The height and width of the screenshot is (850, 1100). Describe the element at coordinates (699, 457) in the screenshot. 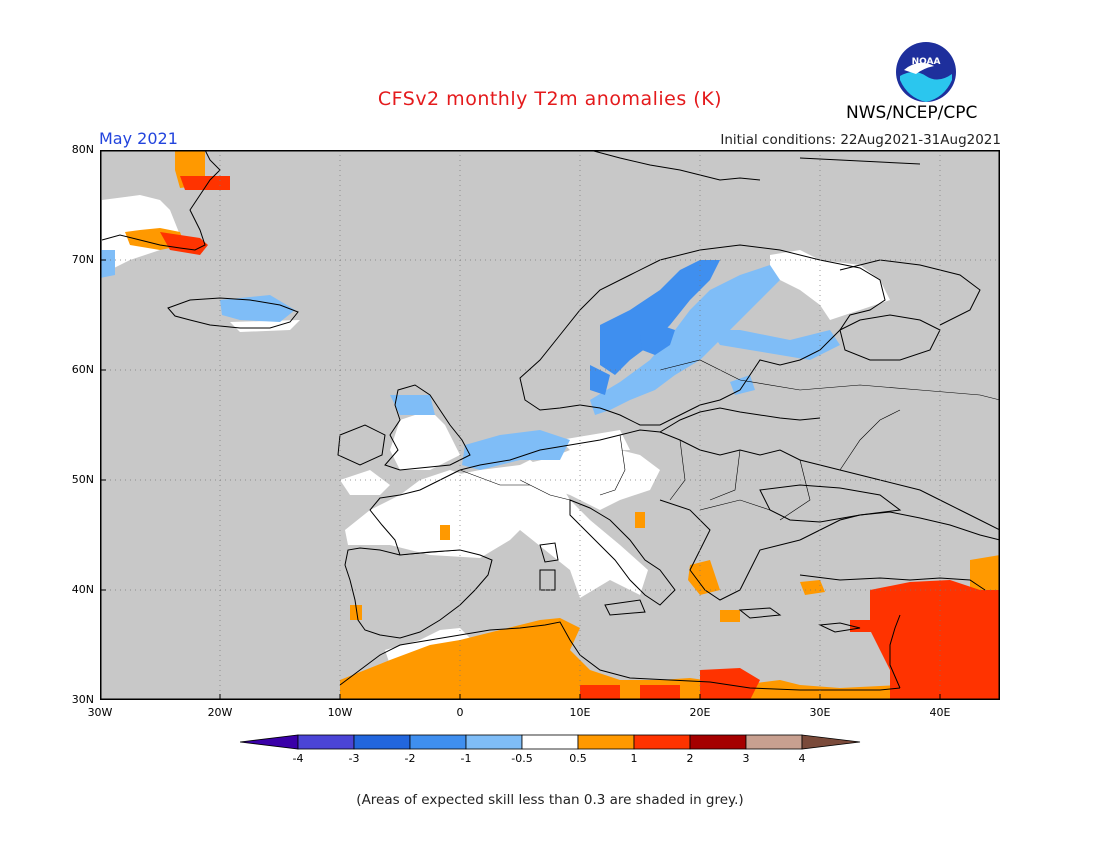

I see `country-borders` at that location.